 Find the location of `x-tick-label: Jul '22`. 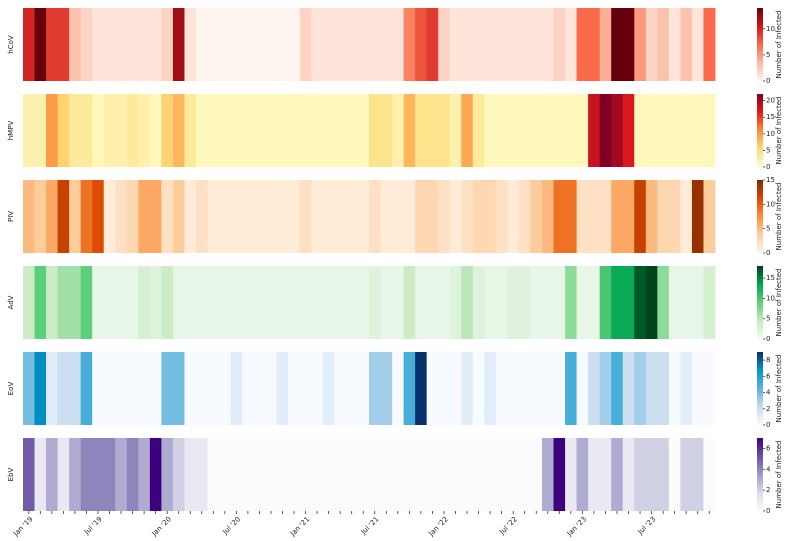

x-tick-label: Jul '22 is located at coordinates (508, 526).